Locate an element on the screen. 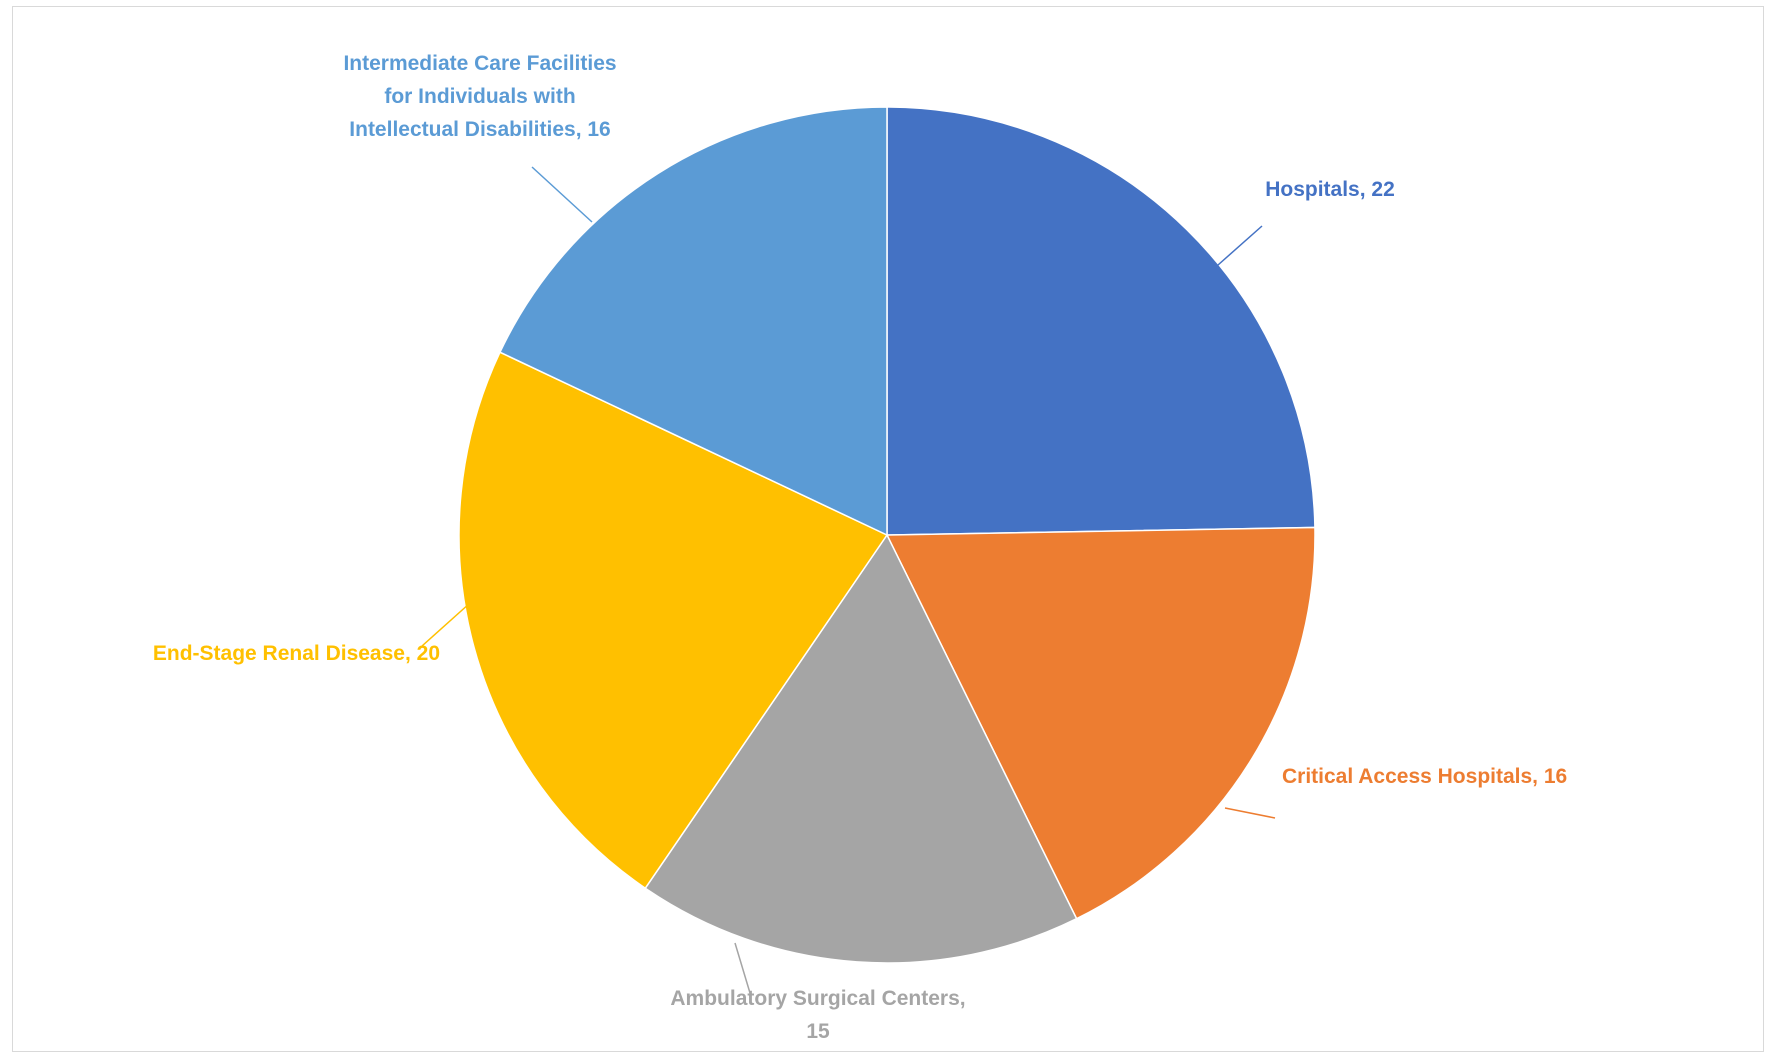 Image resolution: width=1767 pixels, height=1058 pixels. data-label-ambulatory-surgical-centers: Ambulatory Surgical Centers, 15 is located at coordinates (817, 1015).